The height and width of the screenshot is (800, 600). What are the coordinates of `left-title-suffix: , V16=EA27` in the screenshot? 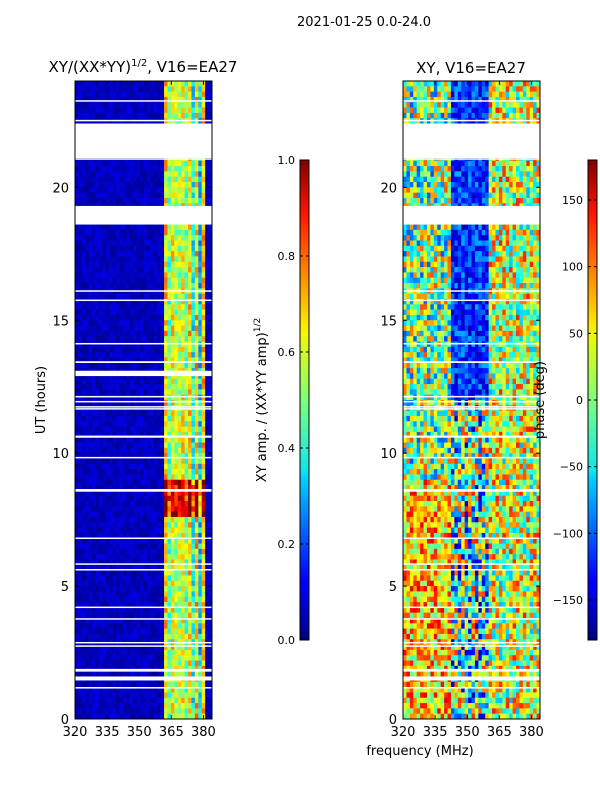 It's located at (192, 67).